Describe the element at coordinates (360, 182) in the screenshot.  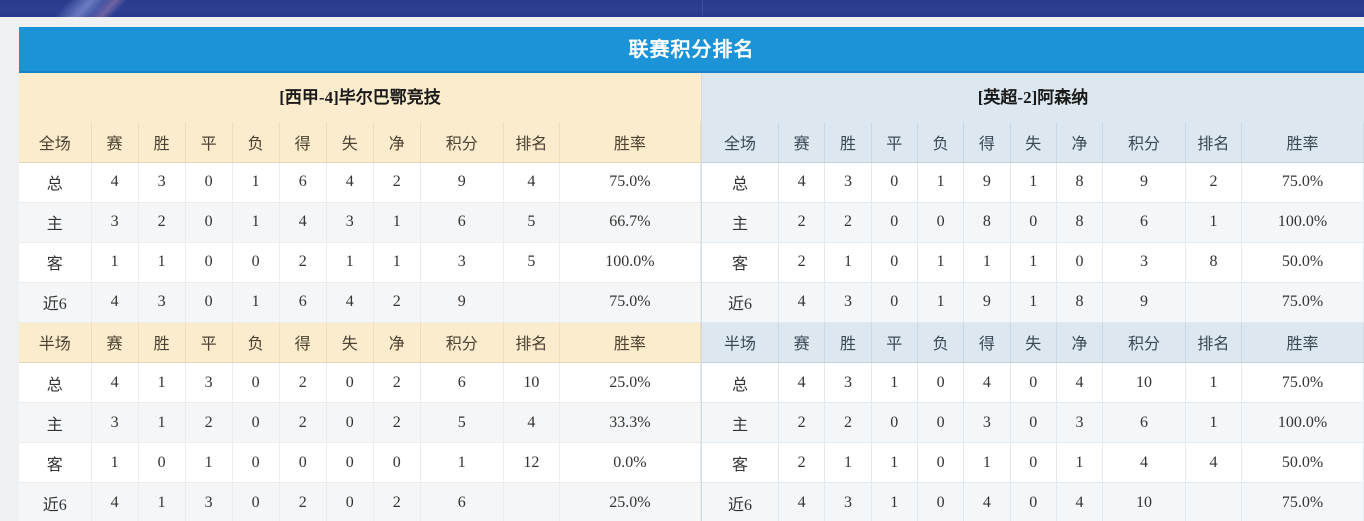
I see `table-row: 总 4 3 0 1 6 4 2 9 4 75.0%` at that location.